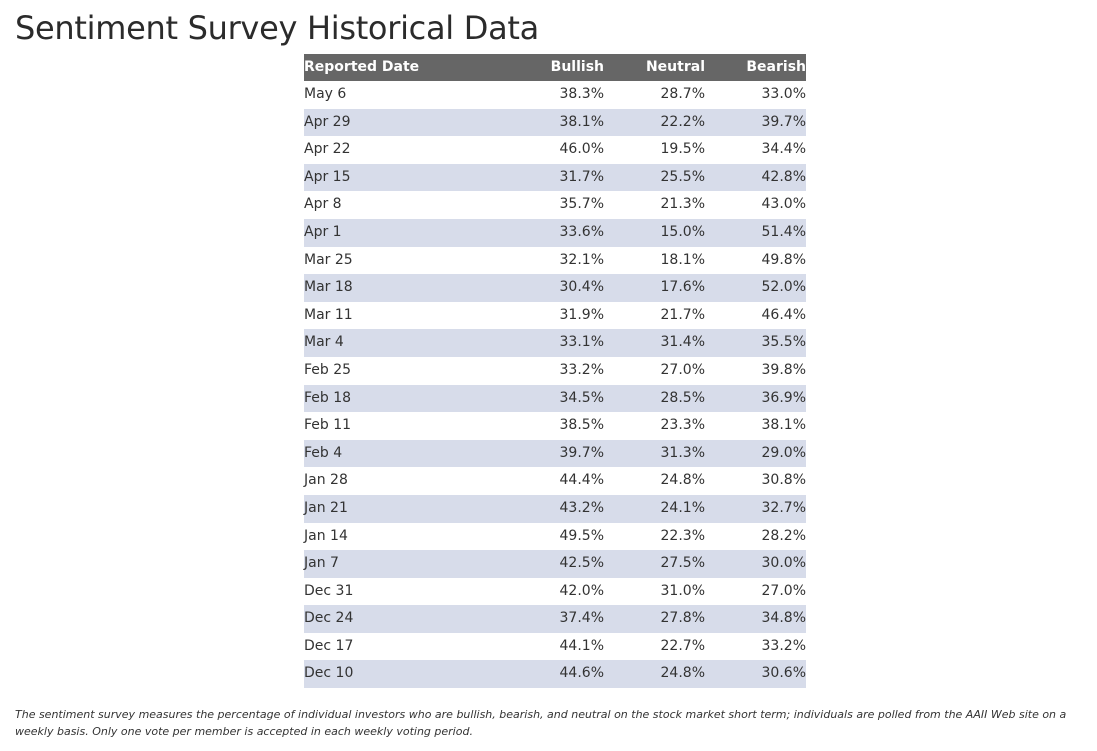 This screenshot has width=1097, height=751. I want to click on cell-reported-date: May 6, so click(325, 94).